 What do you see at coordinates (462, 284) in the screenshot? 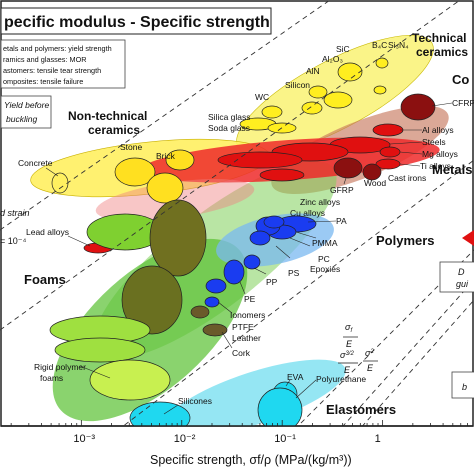
I see `annotation-guide-2: gui` at bounding box center [462, 284].